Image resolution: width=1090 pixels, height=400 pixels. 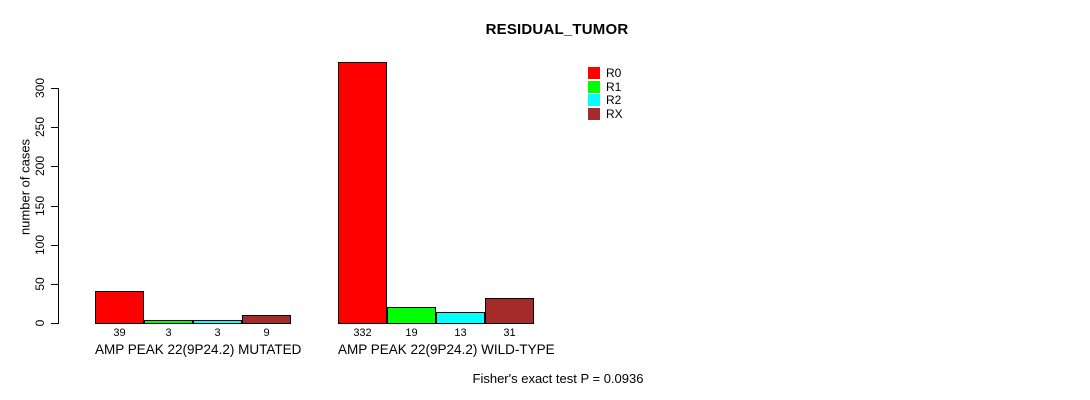 I want to click on bar-RX-group1, so click(x=266, y=319).